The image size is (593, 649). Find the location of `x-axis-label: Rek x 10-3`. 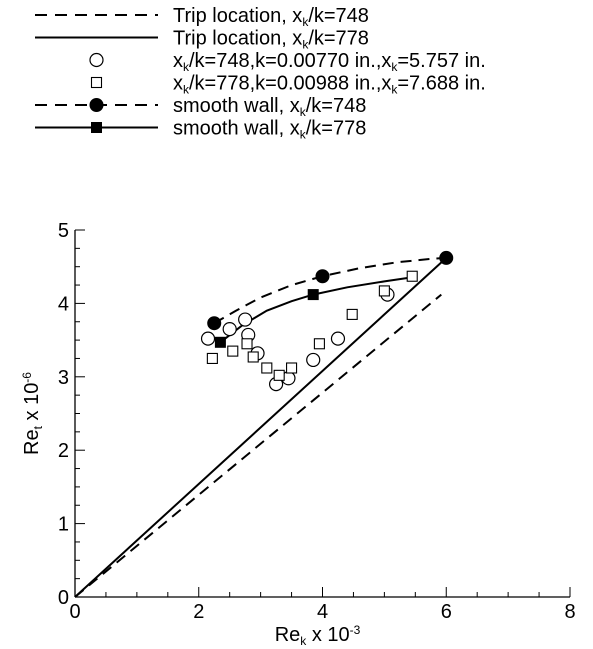

x-axis-label: Rek x 10-3 is located at coordinates (318, 635).